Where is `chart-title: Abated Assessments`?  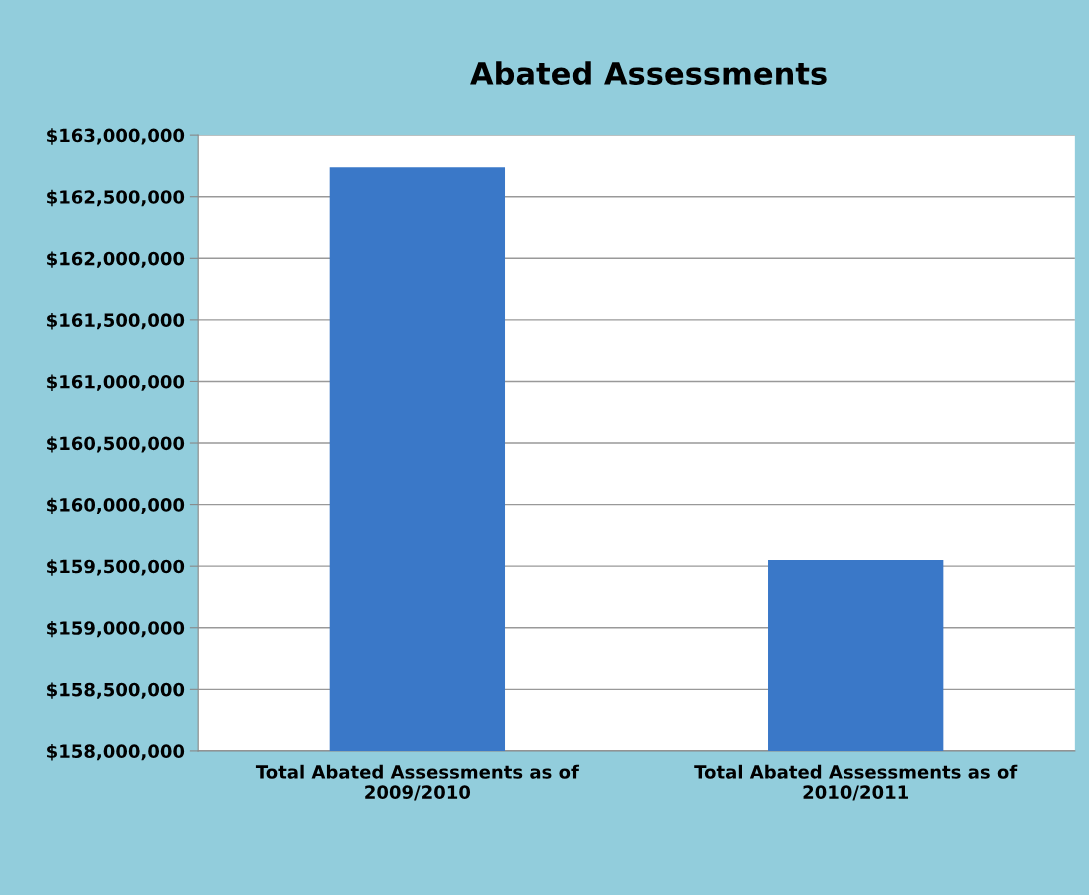 chart-title: Abated Assessments is located at coordinates (648, 73).